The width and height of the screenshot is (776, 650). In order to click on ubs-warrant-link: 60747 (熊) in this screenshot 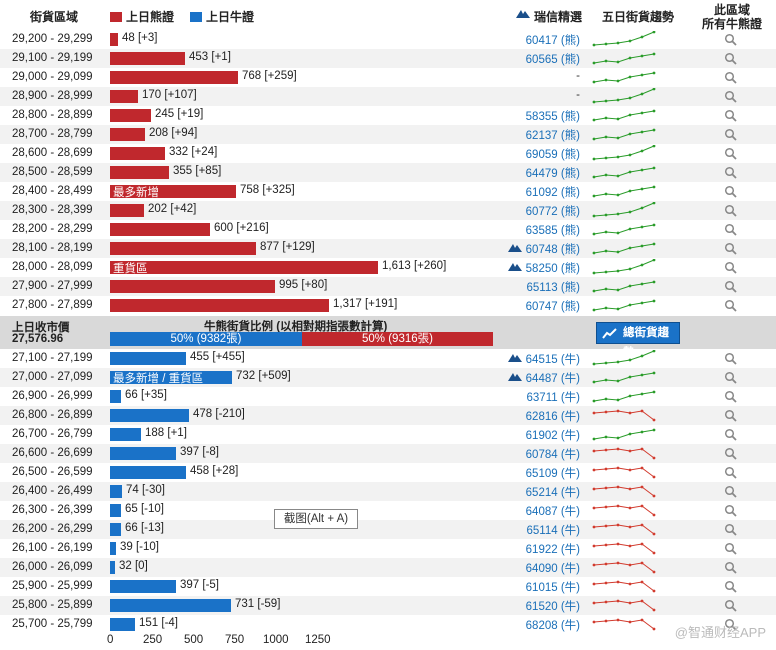, I will do `click(552, 307)`.